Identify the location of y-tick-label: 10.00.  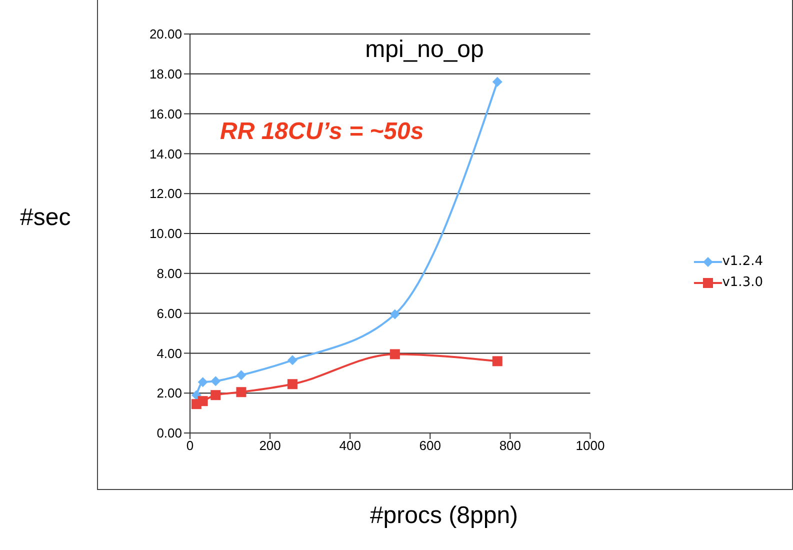
(165, 234).